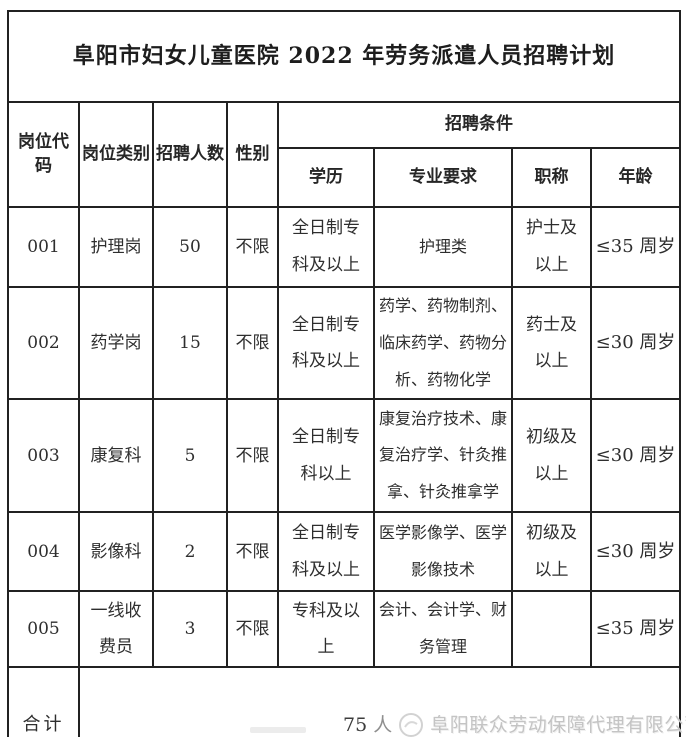 The image size is (686, 737). Describe the element at coordinates (190, 154) in the screenshot. I see `header-recruit-count: 招聘人数` at that location.